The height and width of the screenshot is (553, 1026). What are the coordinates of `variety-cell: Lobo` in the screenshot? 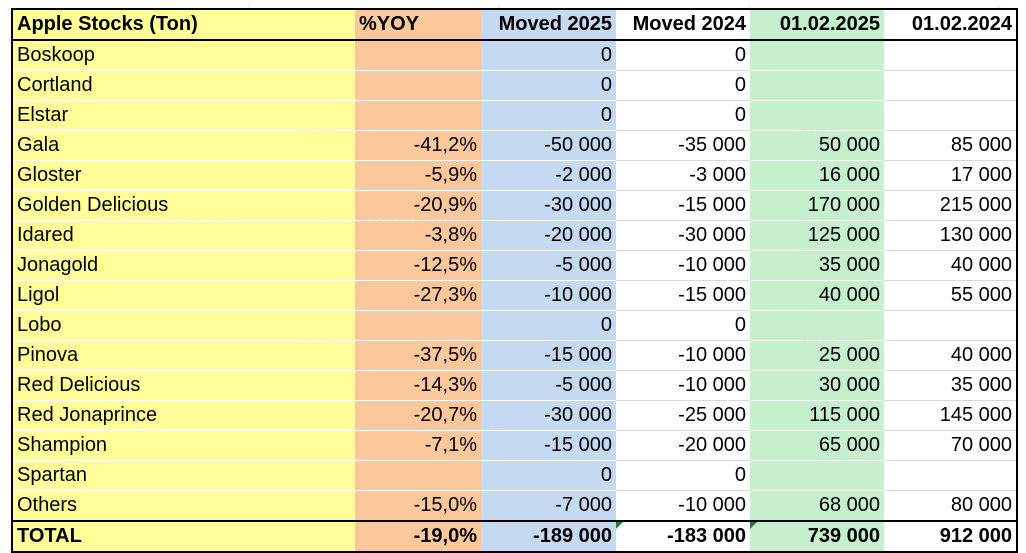 It's located at (183, 325).